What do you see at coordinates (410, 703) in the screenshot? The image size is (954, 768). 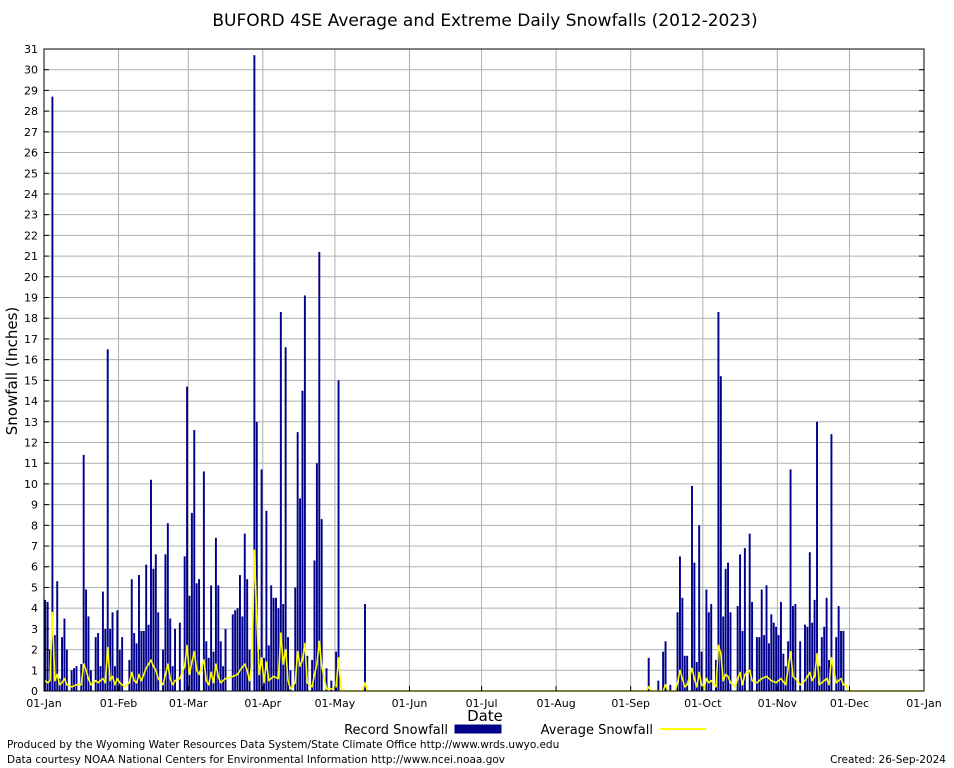 I see `x-tick-label: 01-Jun` at bounding box center [410, 703].